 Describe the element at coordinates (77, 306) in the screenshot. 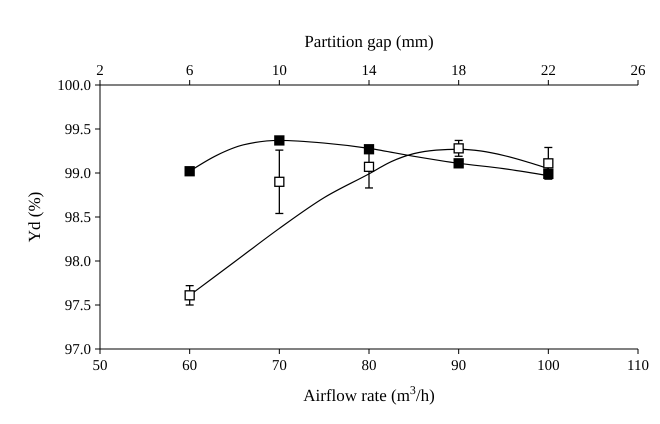

I see `y-tick-label: 97.5` at that location.